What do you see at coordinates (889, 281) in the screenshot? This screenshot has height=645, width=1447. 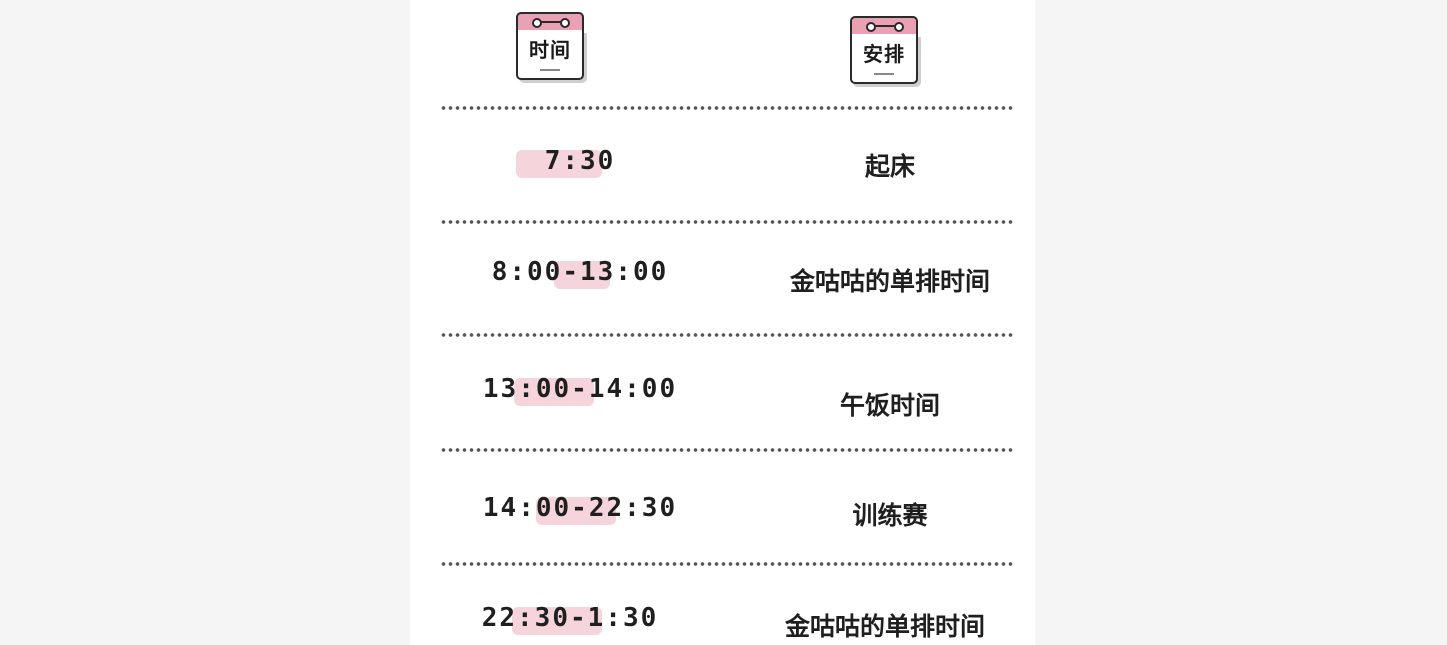 I see `schedule-activity-2: 金咕咕的单排时间` at bounding box center [889, 281].